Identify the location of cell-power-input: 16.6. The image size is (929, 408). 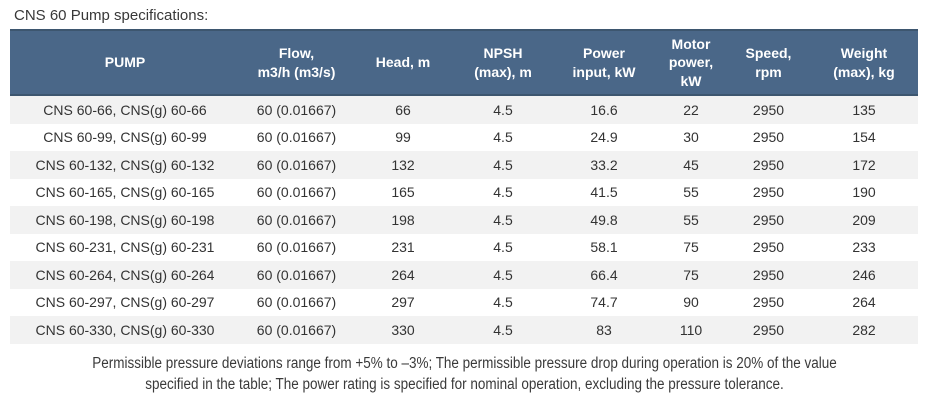
(604, 109).